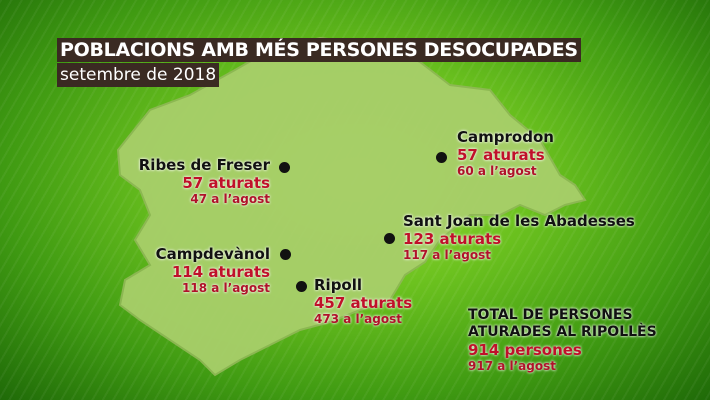 The height and width of the screenshot is (400, 710). Describe the element at coordinates (301, 286) in the screenshot. I see `marker-ripoll` at that location.